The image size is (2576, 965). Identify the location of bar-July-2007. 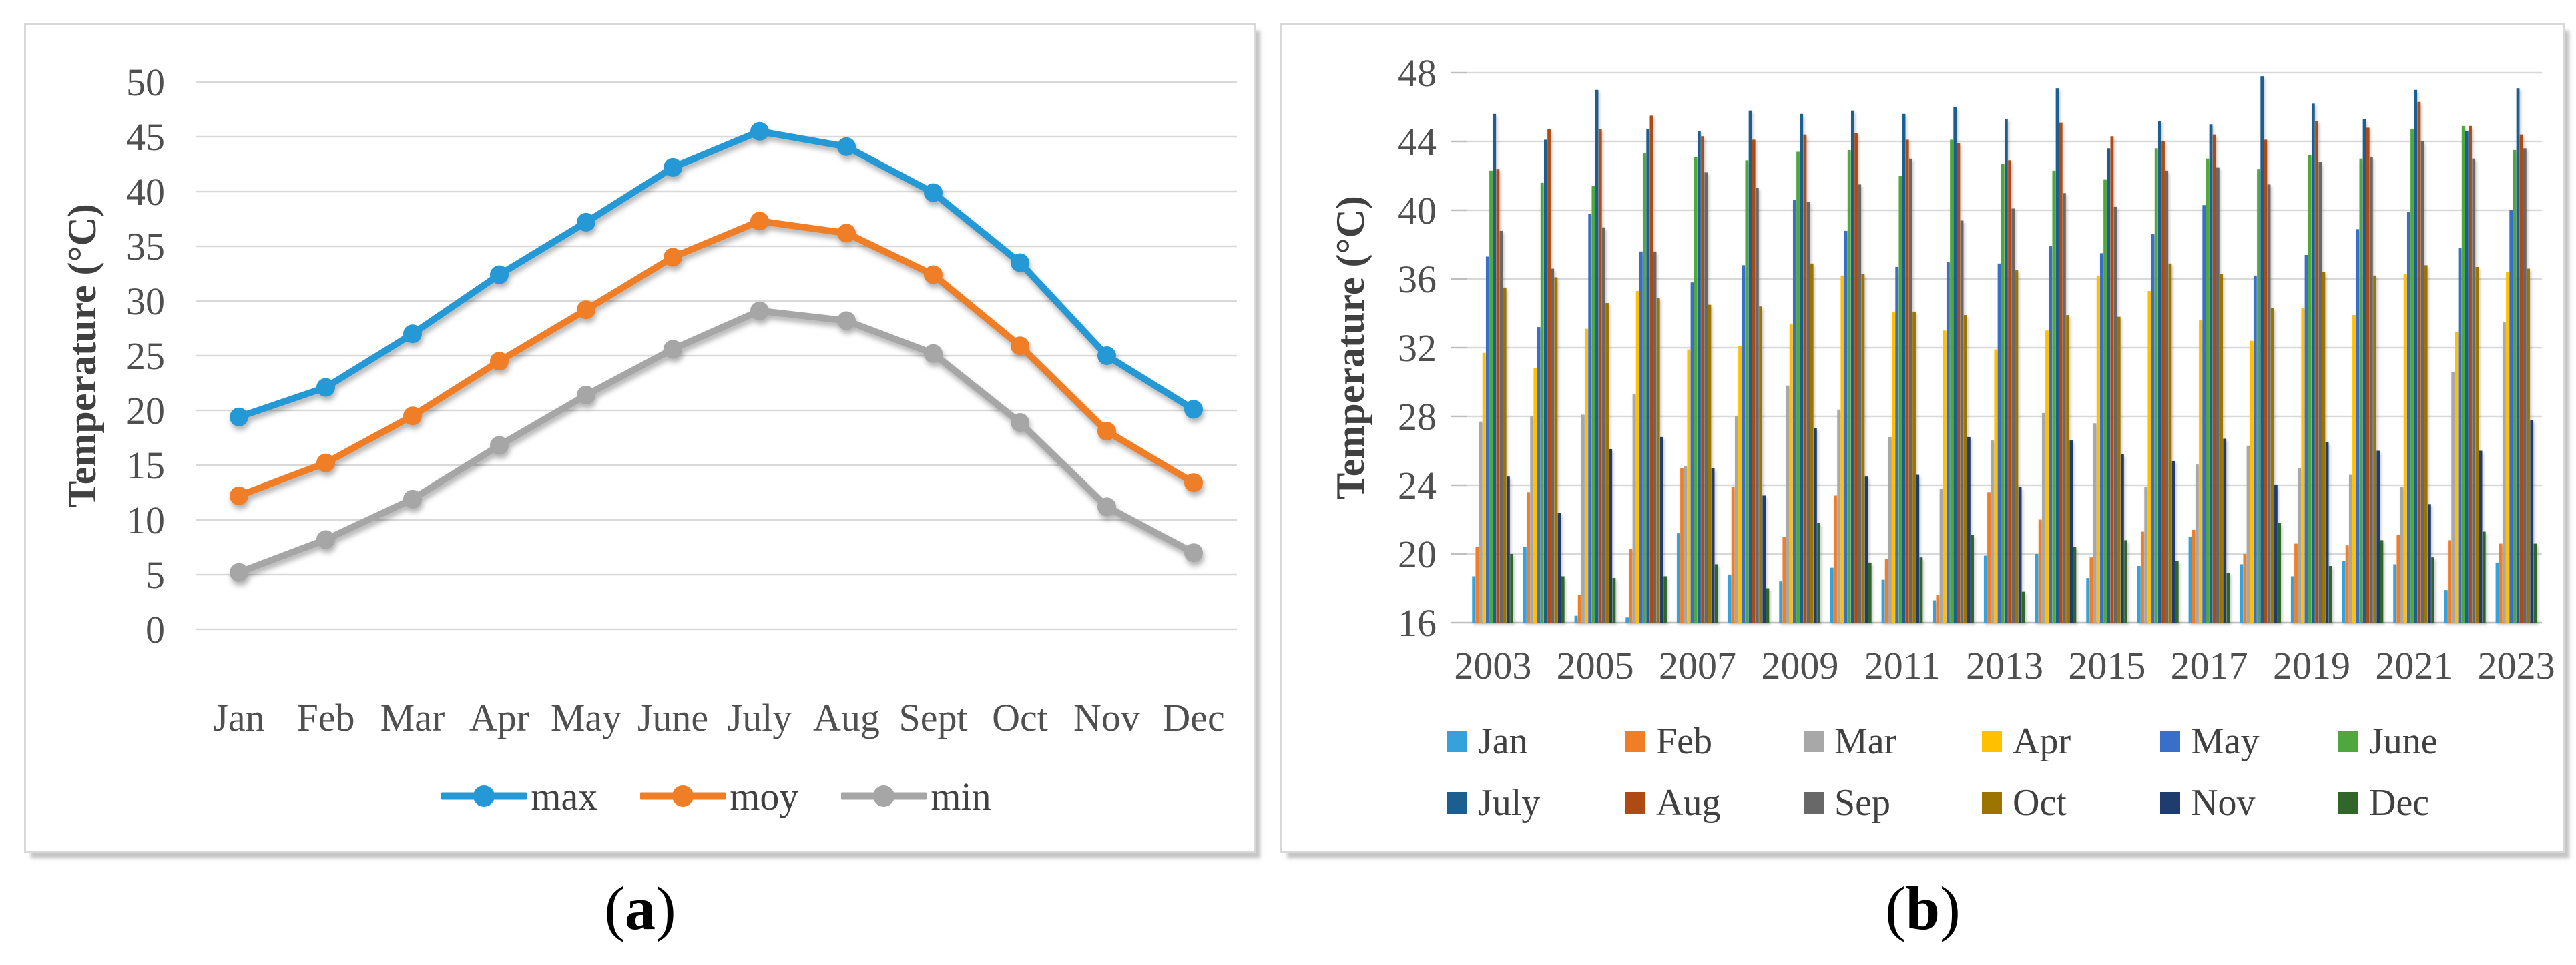
(1699, 377).